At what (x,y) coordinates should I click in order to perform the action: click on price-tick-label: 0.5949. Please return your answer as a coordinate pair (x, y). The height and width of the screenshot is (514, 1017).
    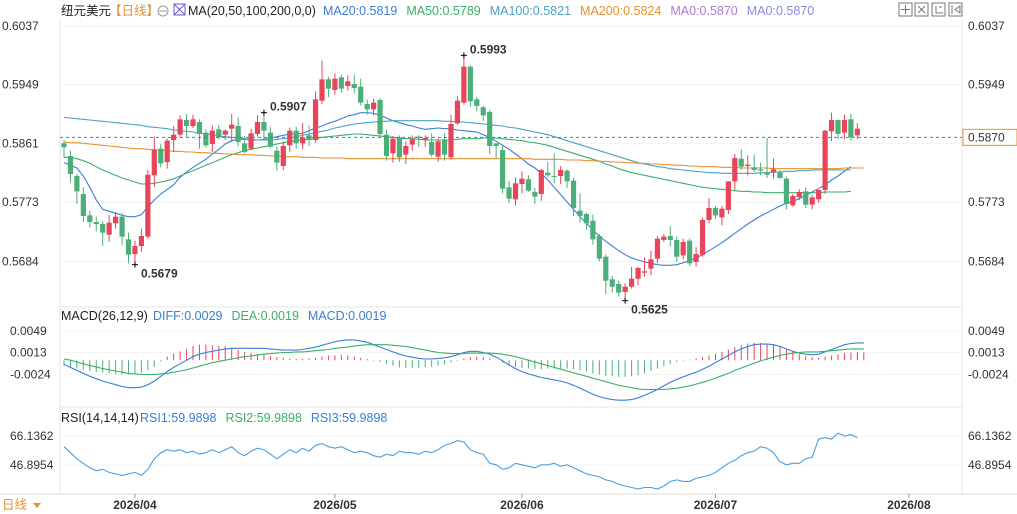
    Looking at the image, I should click on (986, 85).